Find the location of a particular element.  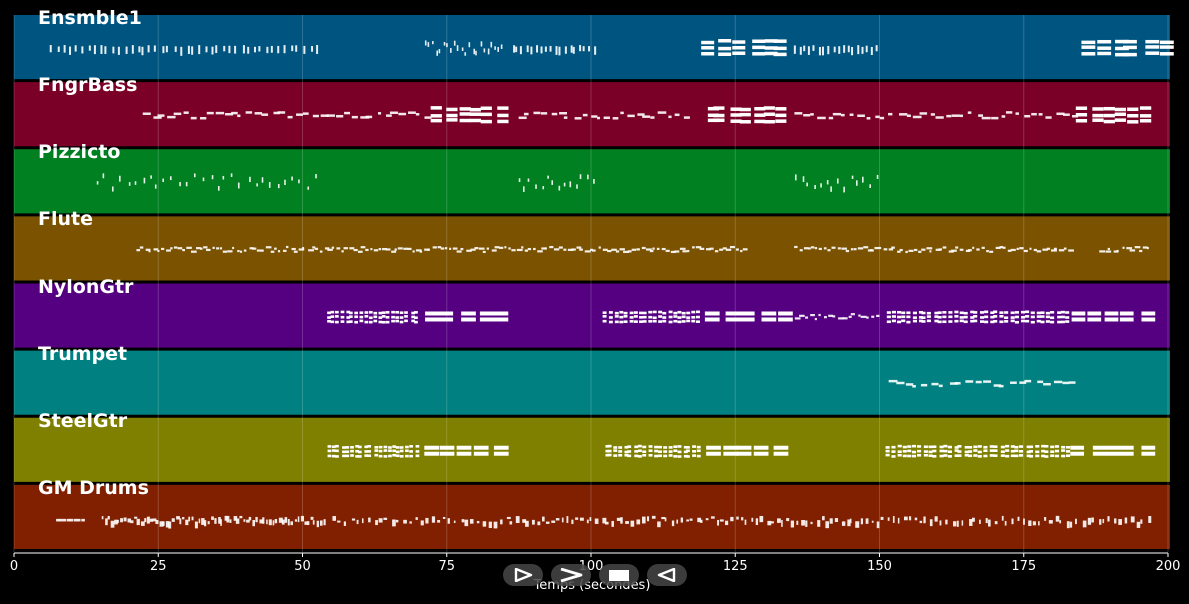

play-backward-button is located at coordinates (667, 575).